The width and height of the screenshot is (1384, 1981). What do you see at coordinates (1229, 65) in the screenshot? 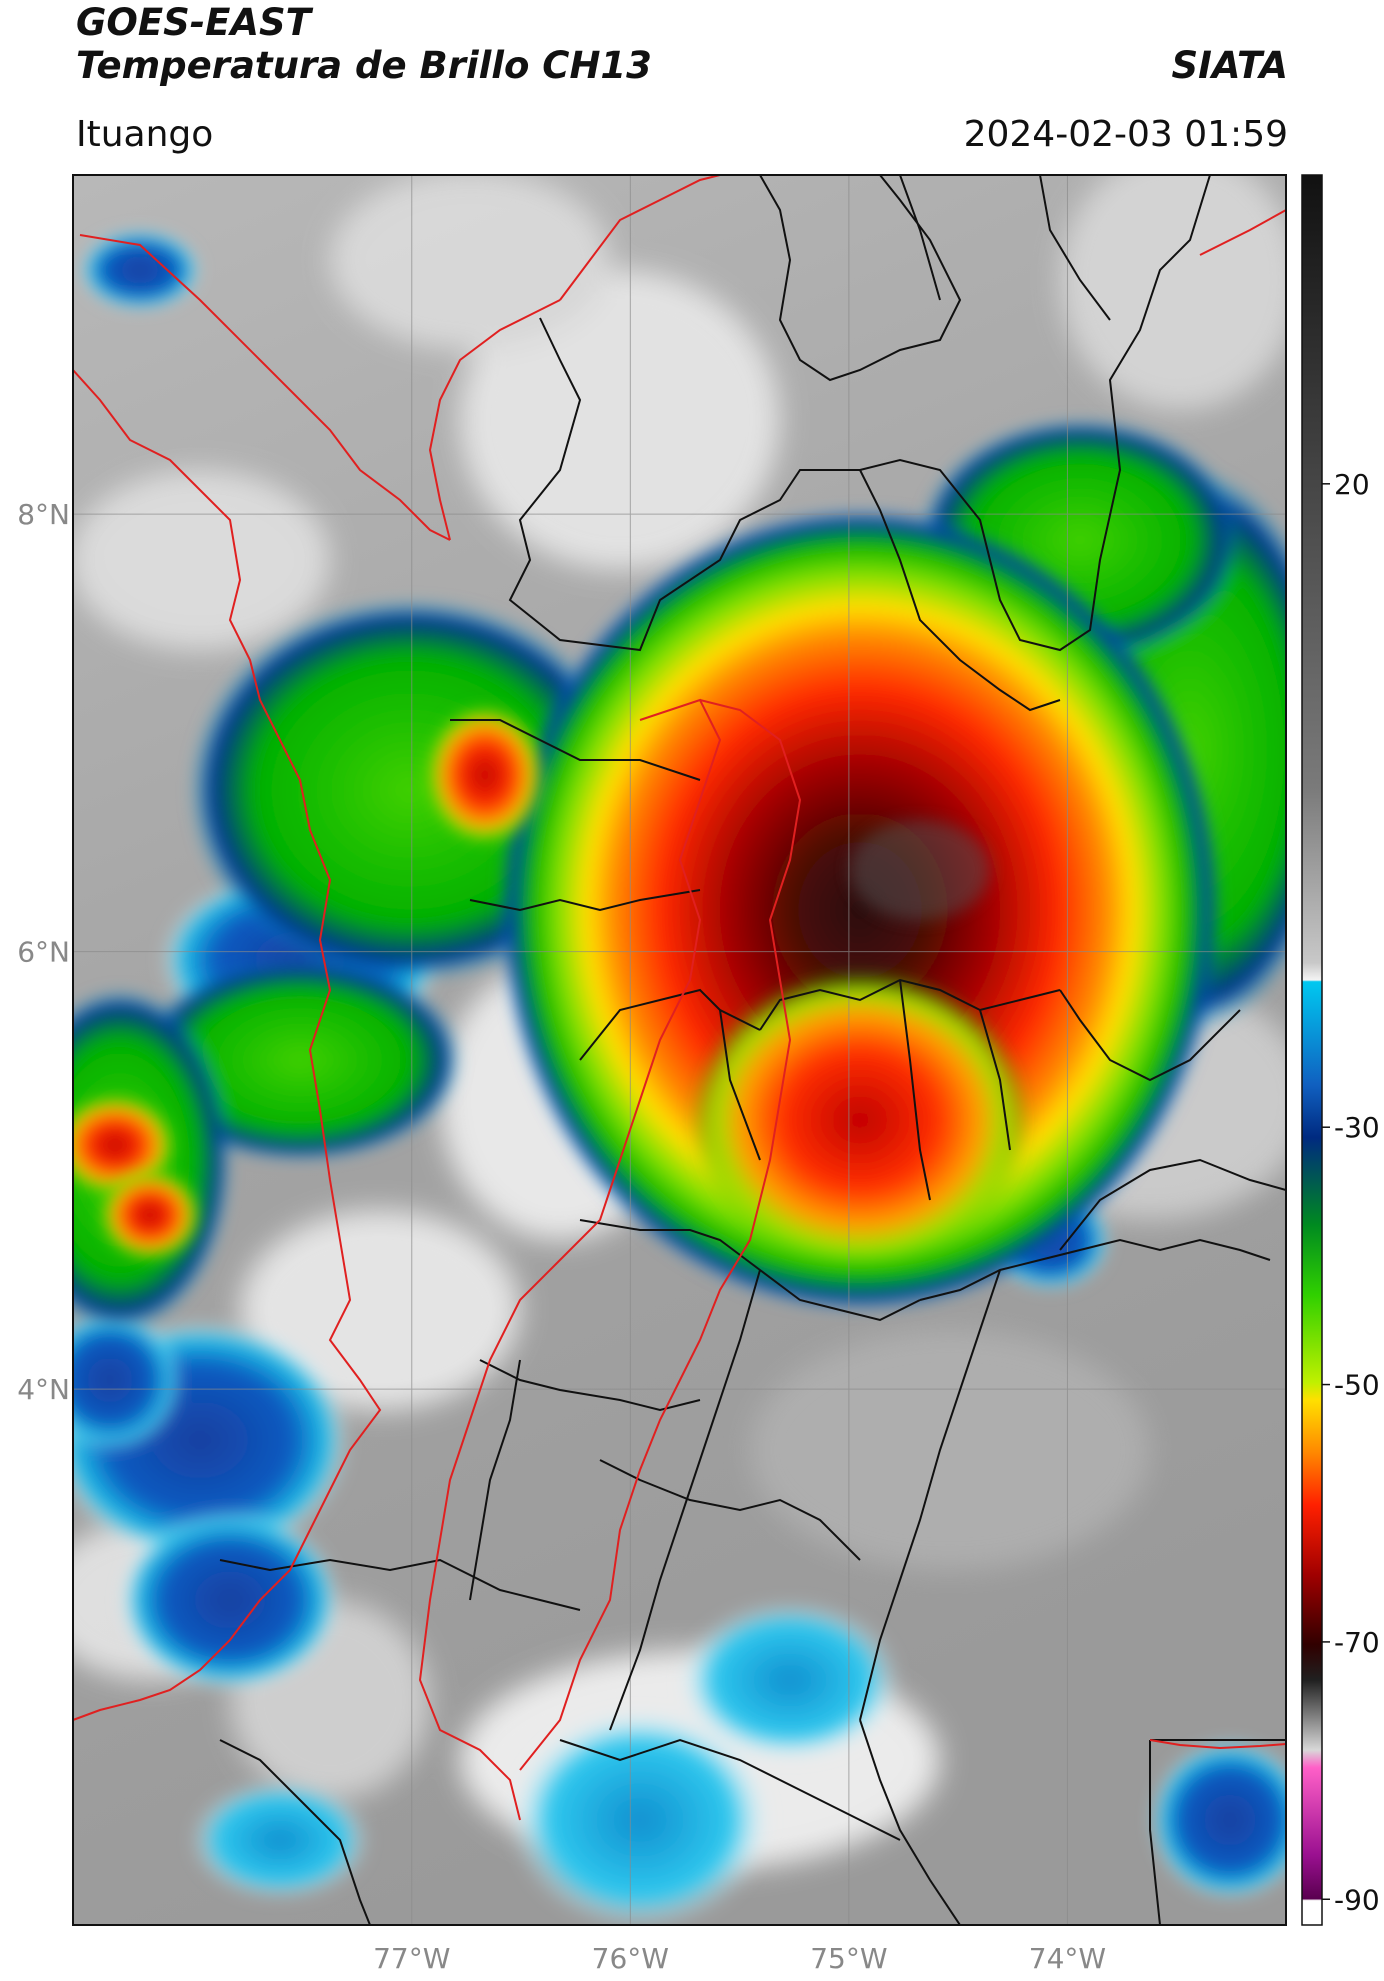
I see `brand-label: SIATA` at bounding box center [1229, 65].